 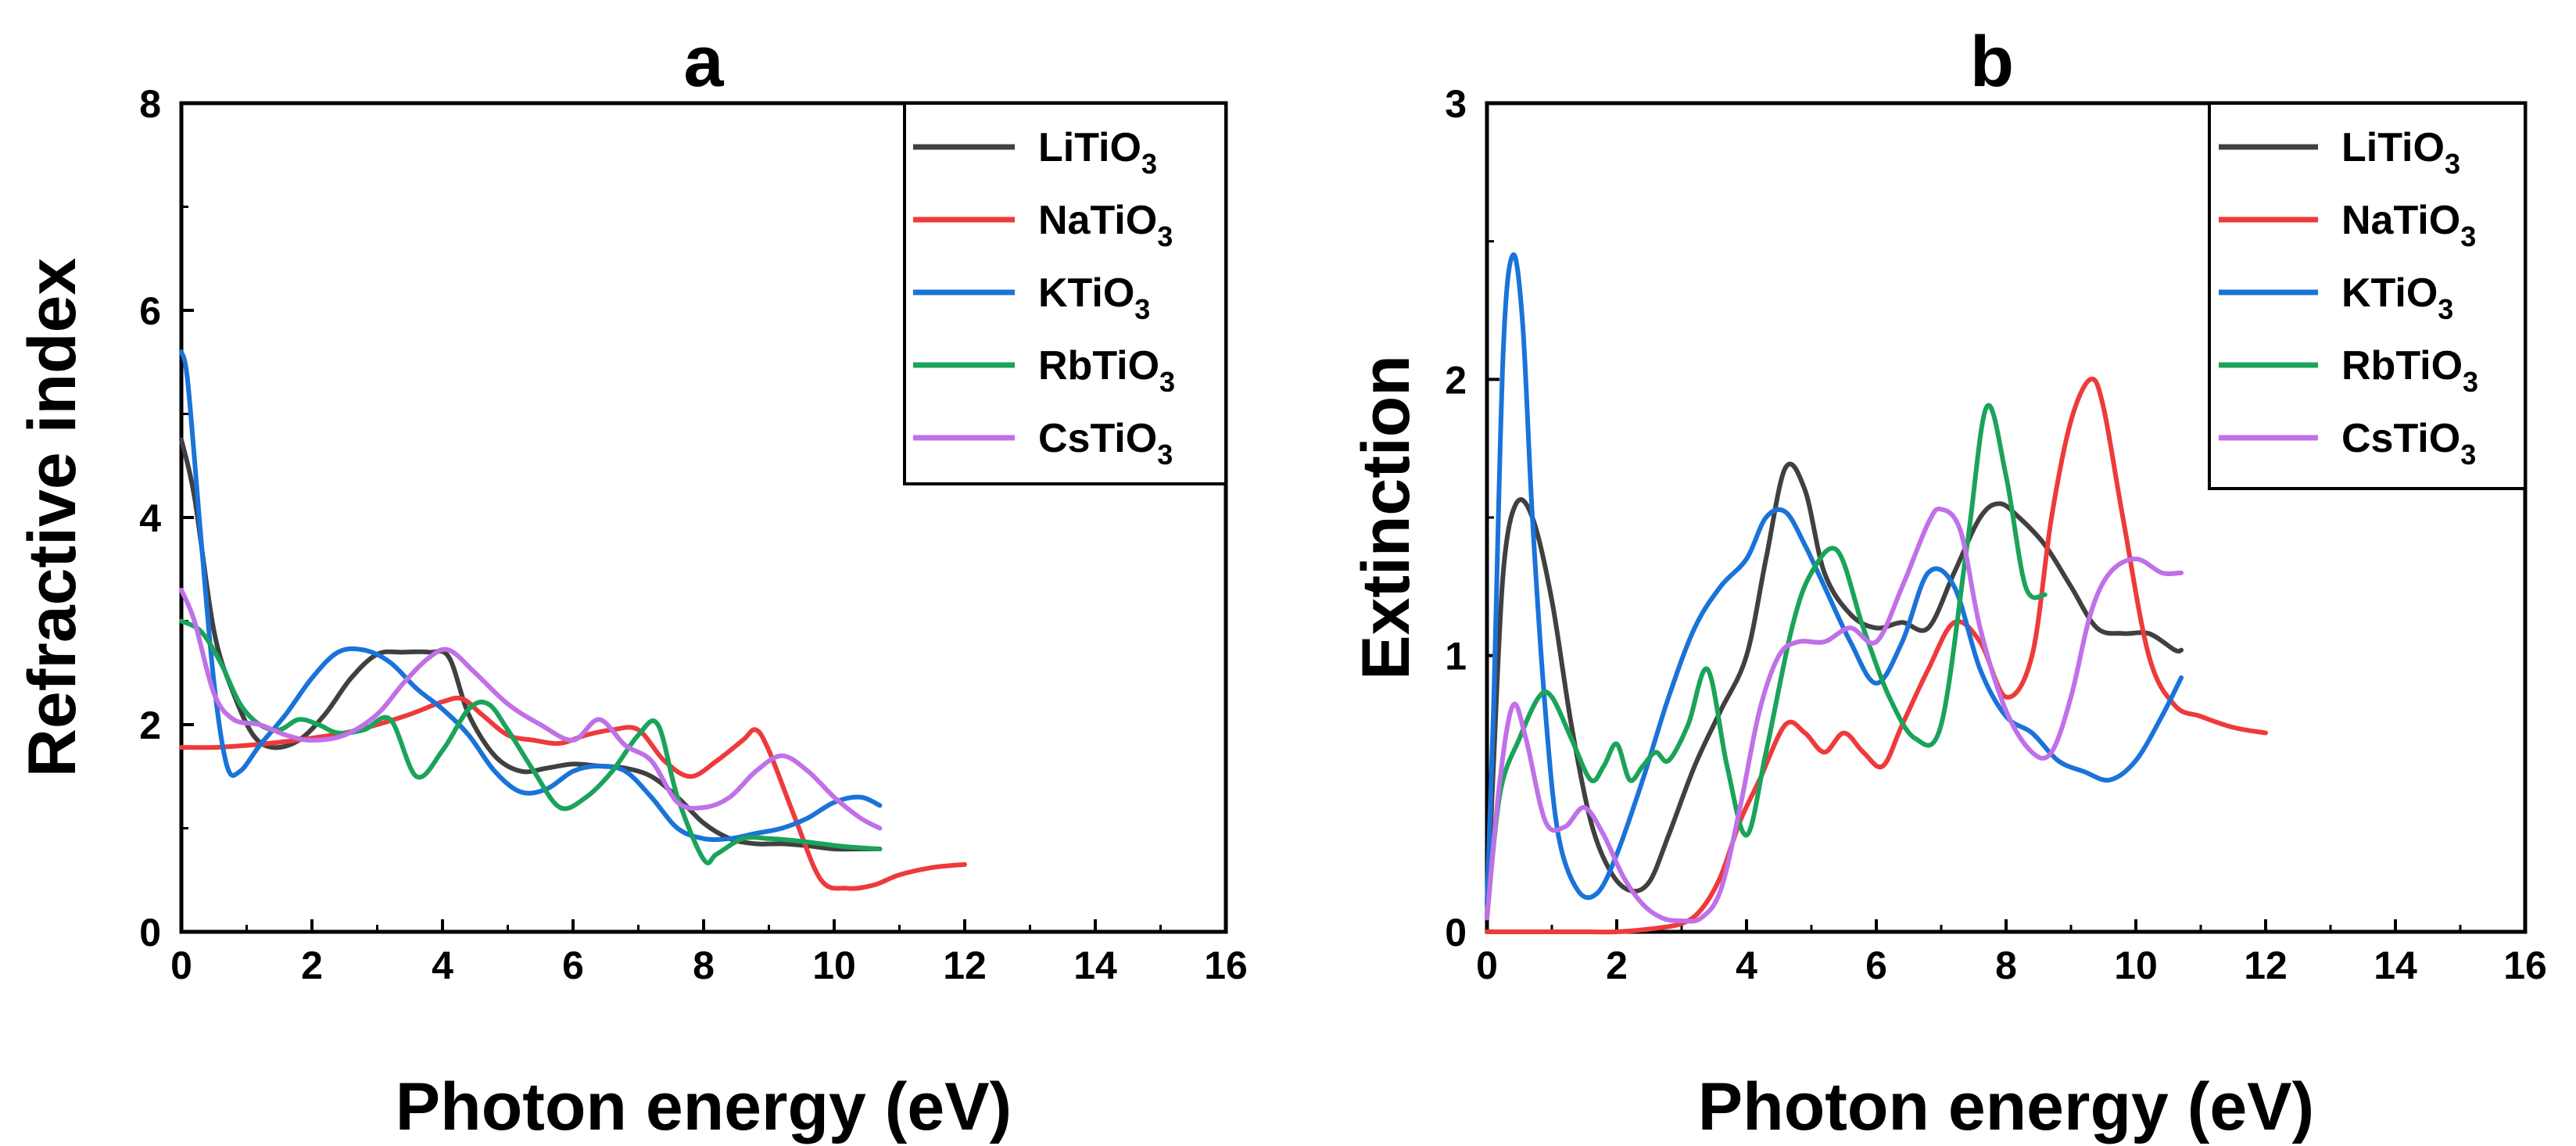 I want to click on panel-b-x-tick-label: 2, so click(x=1617, y=965).